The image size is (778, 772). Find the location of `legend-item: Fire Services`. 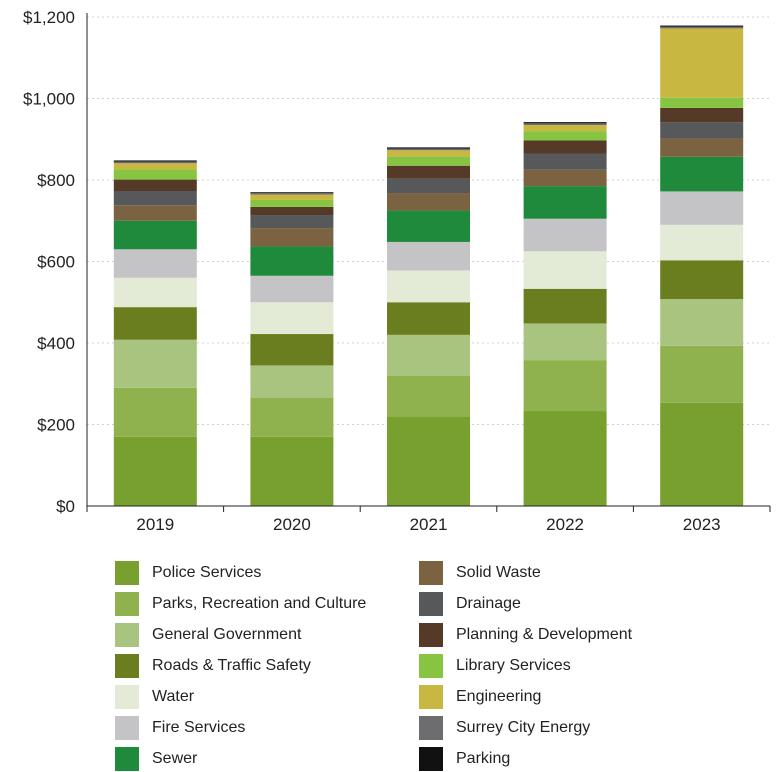

legend-item: Fire Services is located at coordinates (180, 728).